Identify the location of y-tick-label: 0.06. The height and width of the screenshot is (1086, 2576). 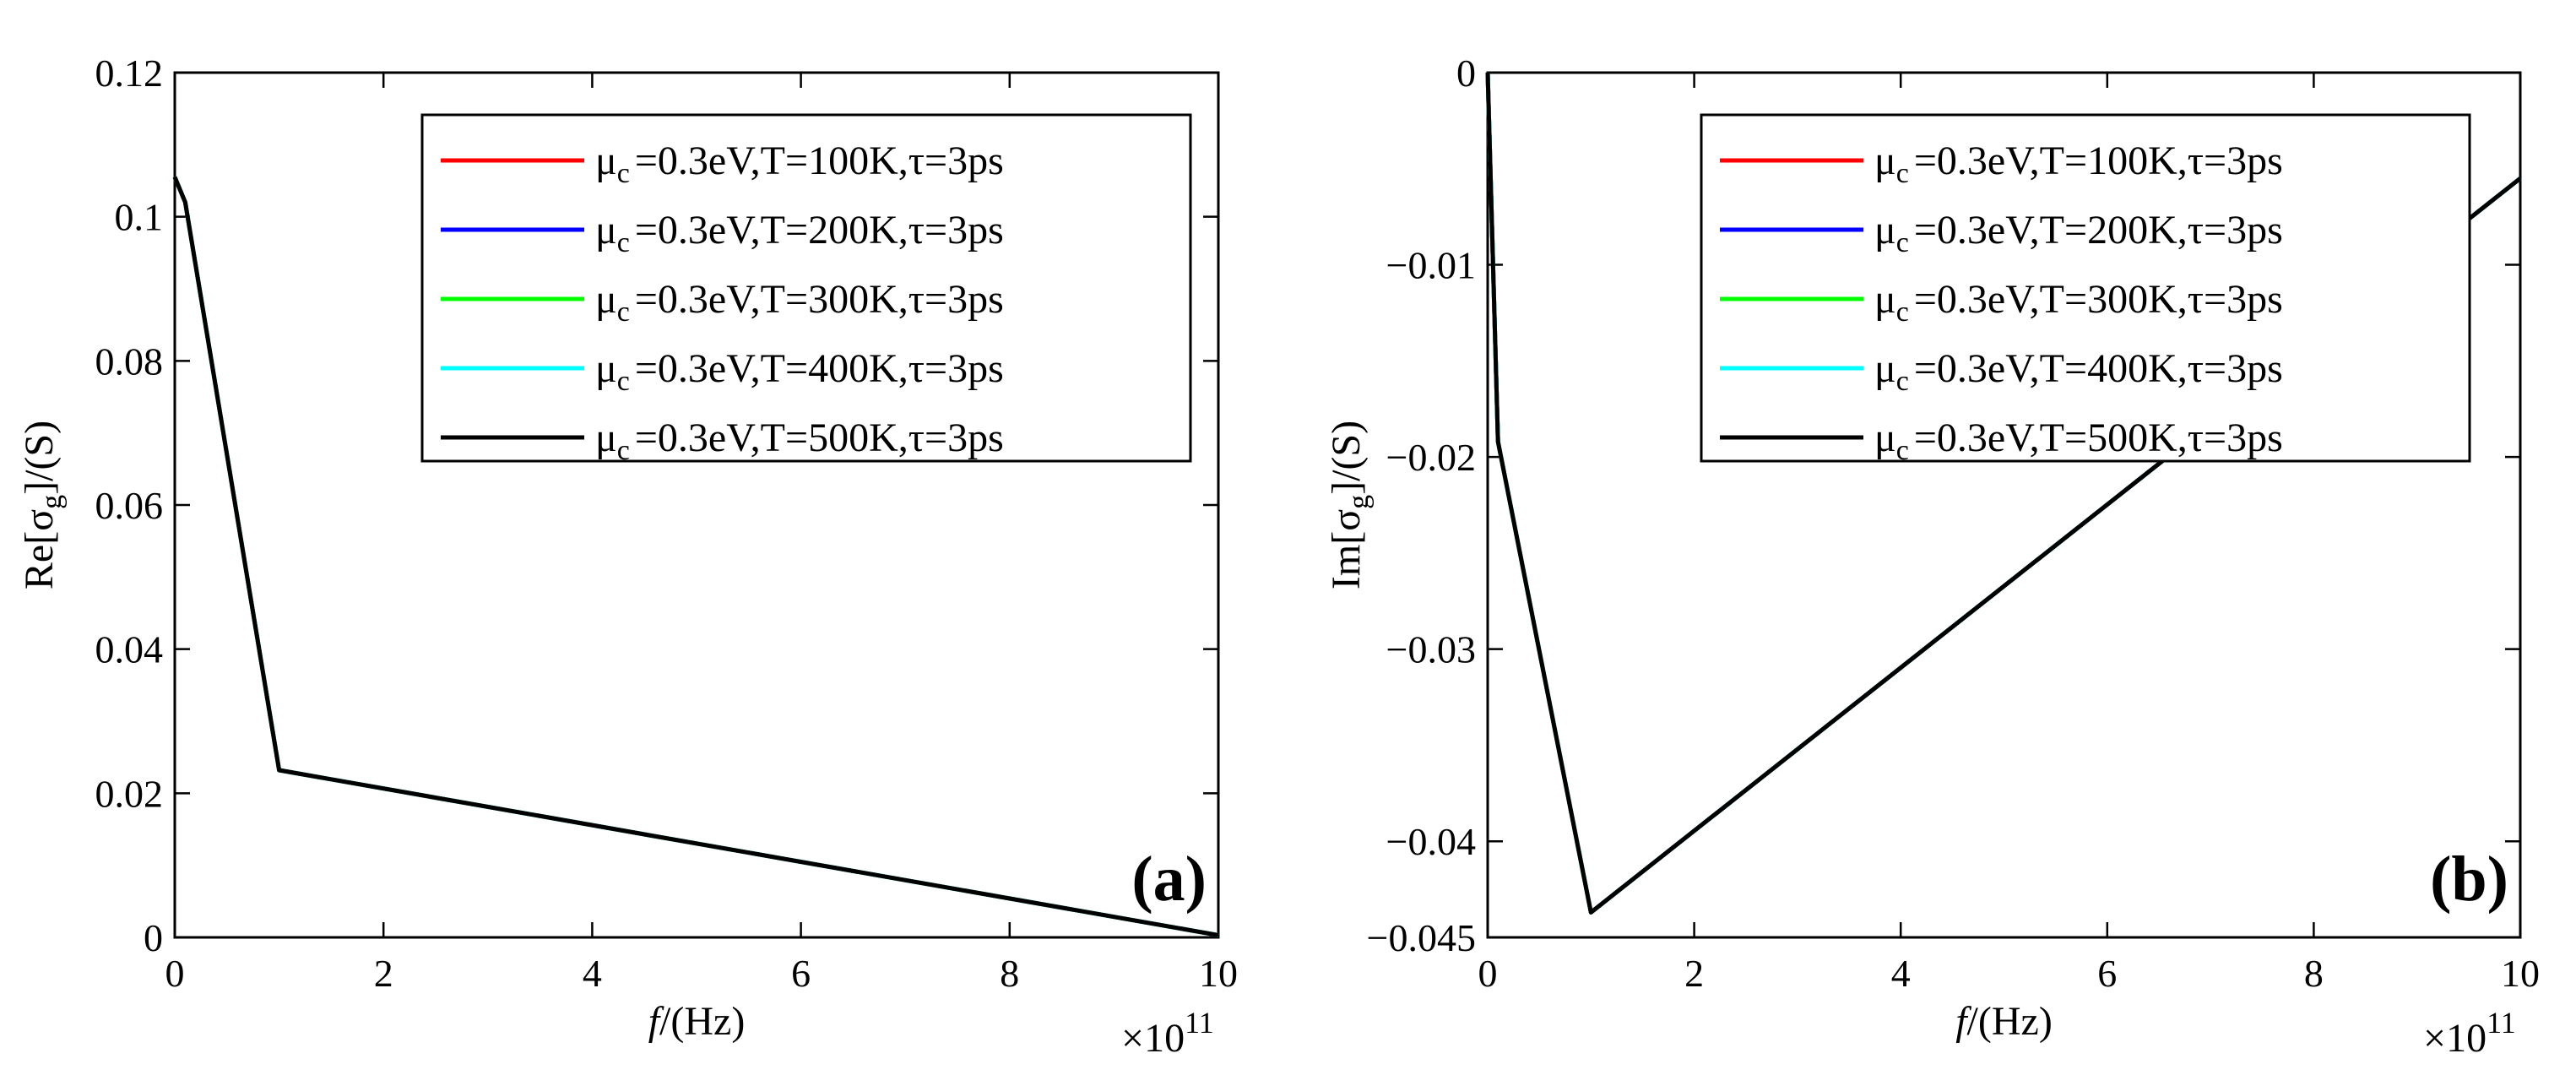
(129, 505).